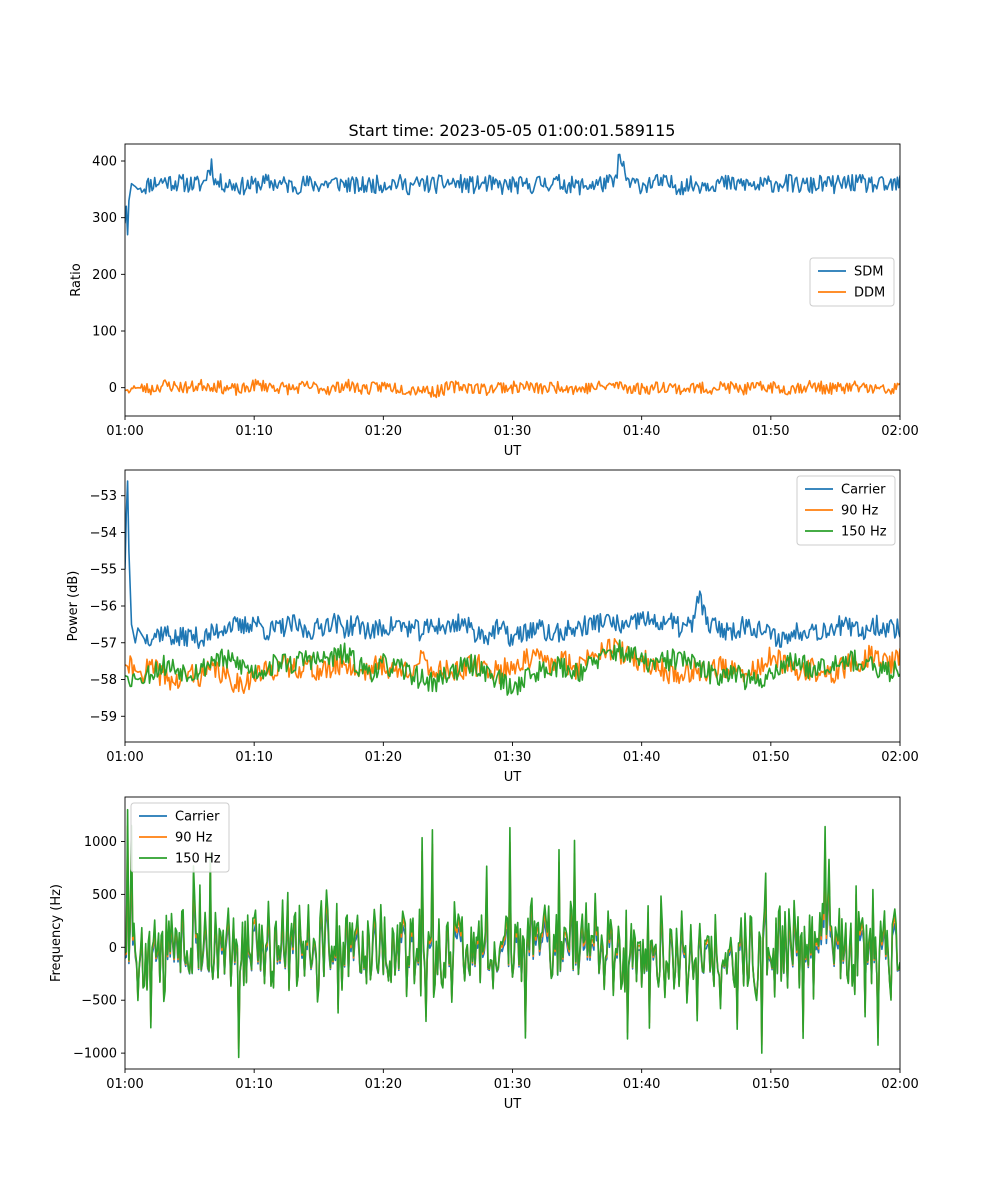 The image size is (1000, 1200). Describe the element at coordinates (103, 496) in the screenshot. I see `y-tick-label: −53` at that location.